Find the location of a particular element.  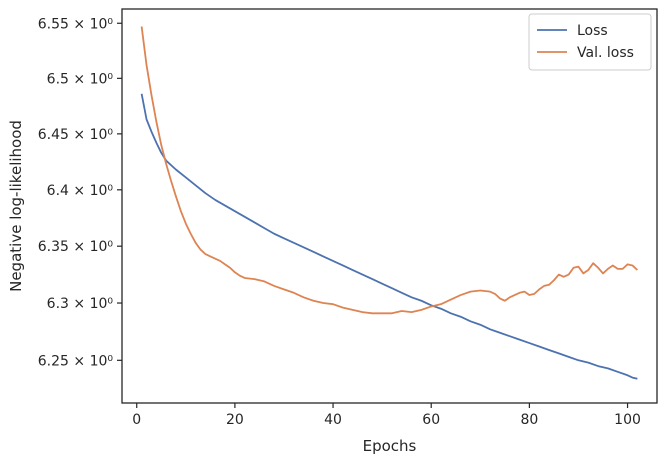

x-tick-label: 0 is located at coordinates (136, 420).